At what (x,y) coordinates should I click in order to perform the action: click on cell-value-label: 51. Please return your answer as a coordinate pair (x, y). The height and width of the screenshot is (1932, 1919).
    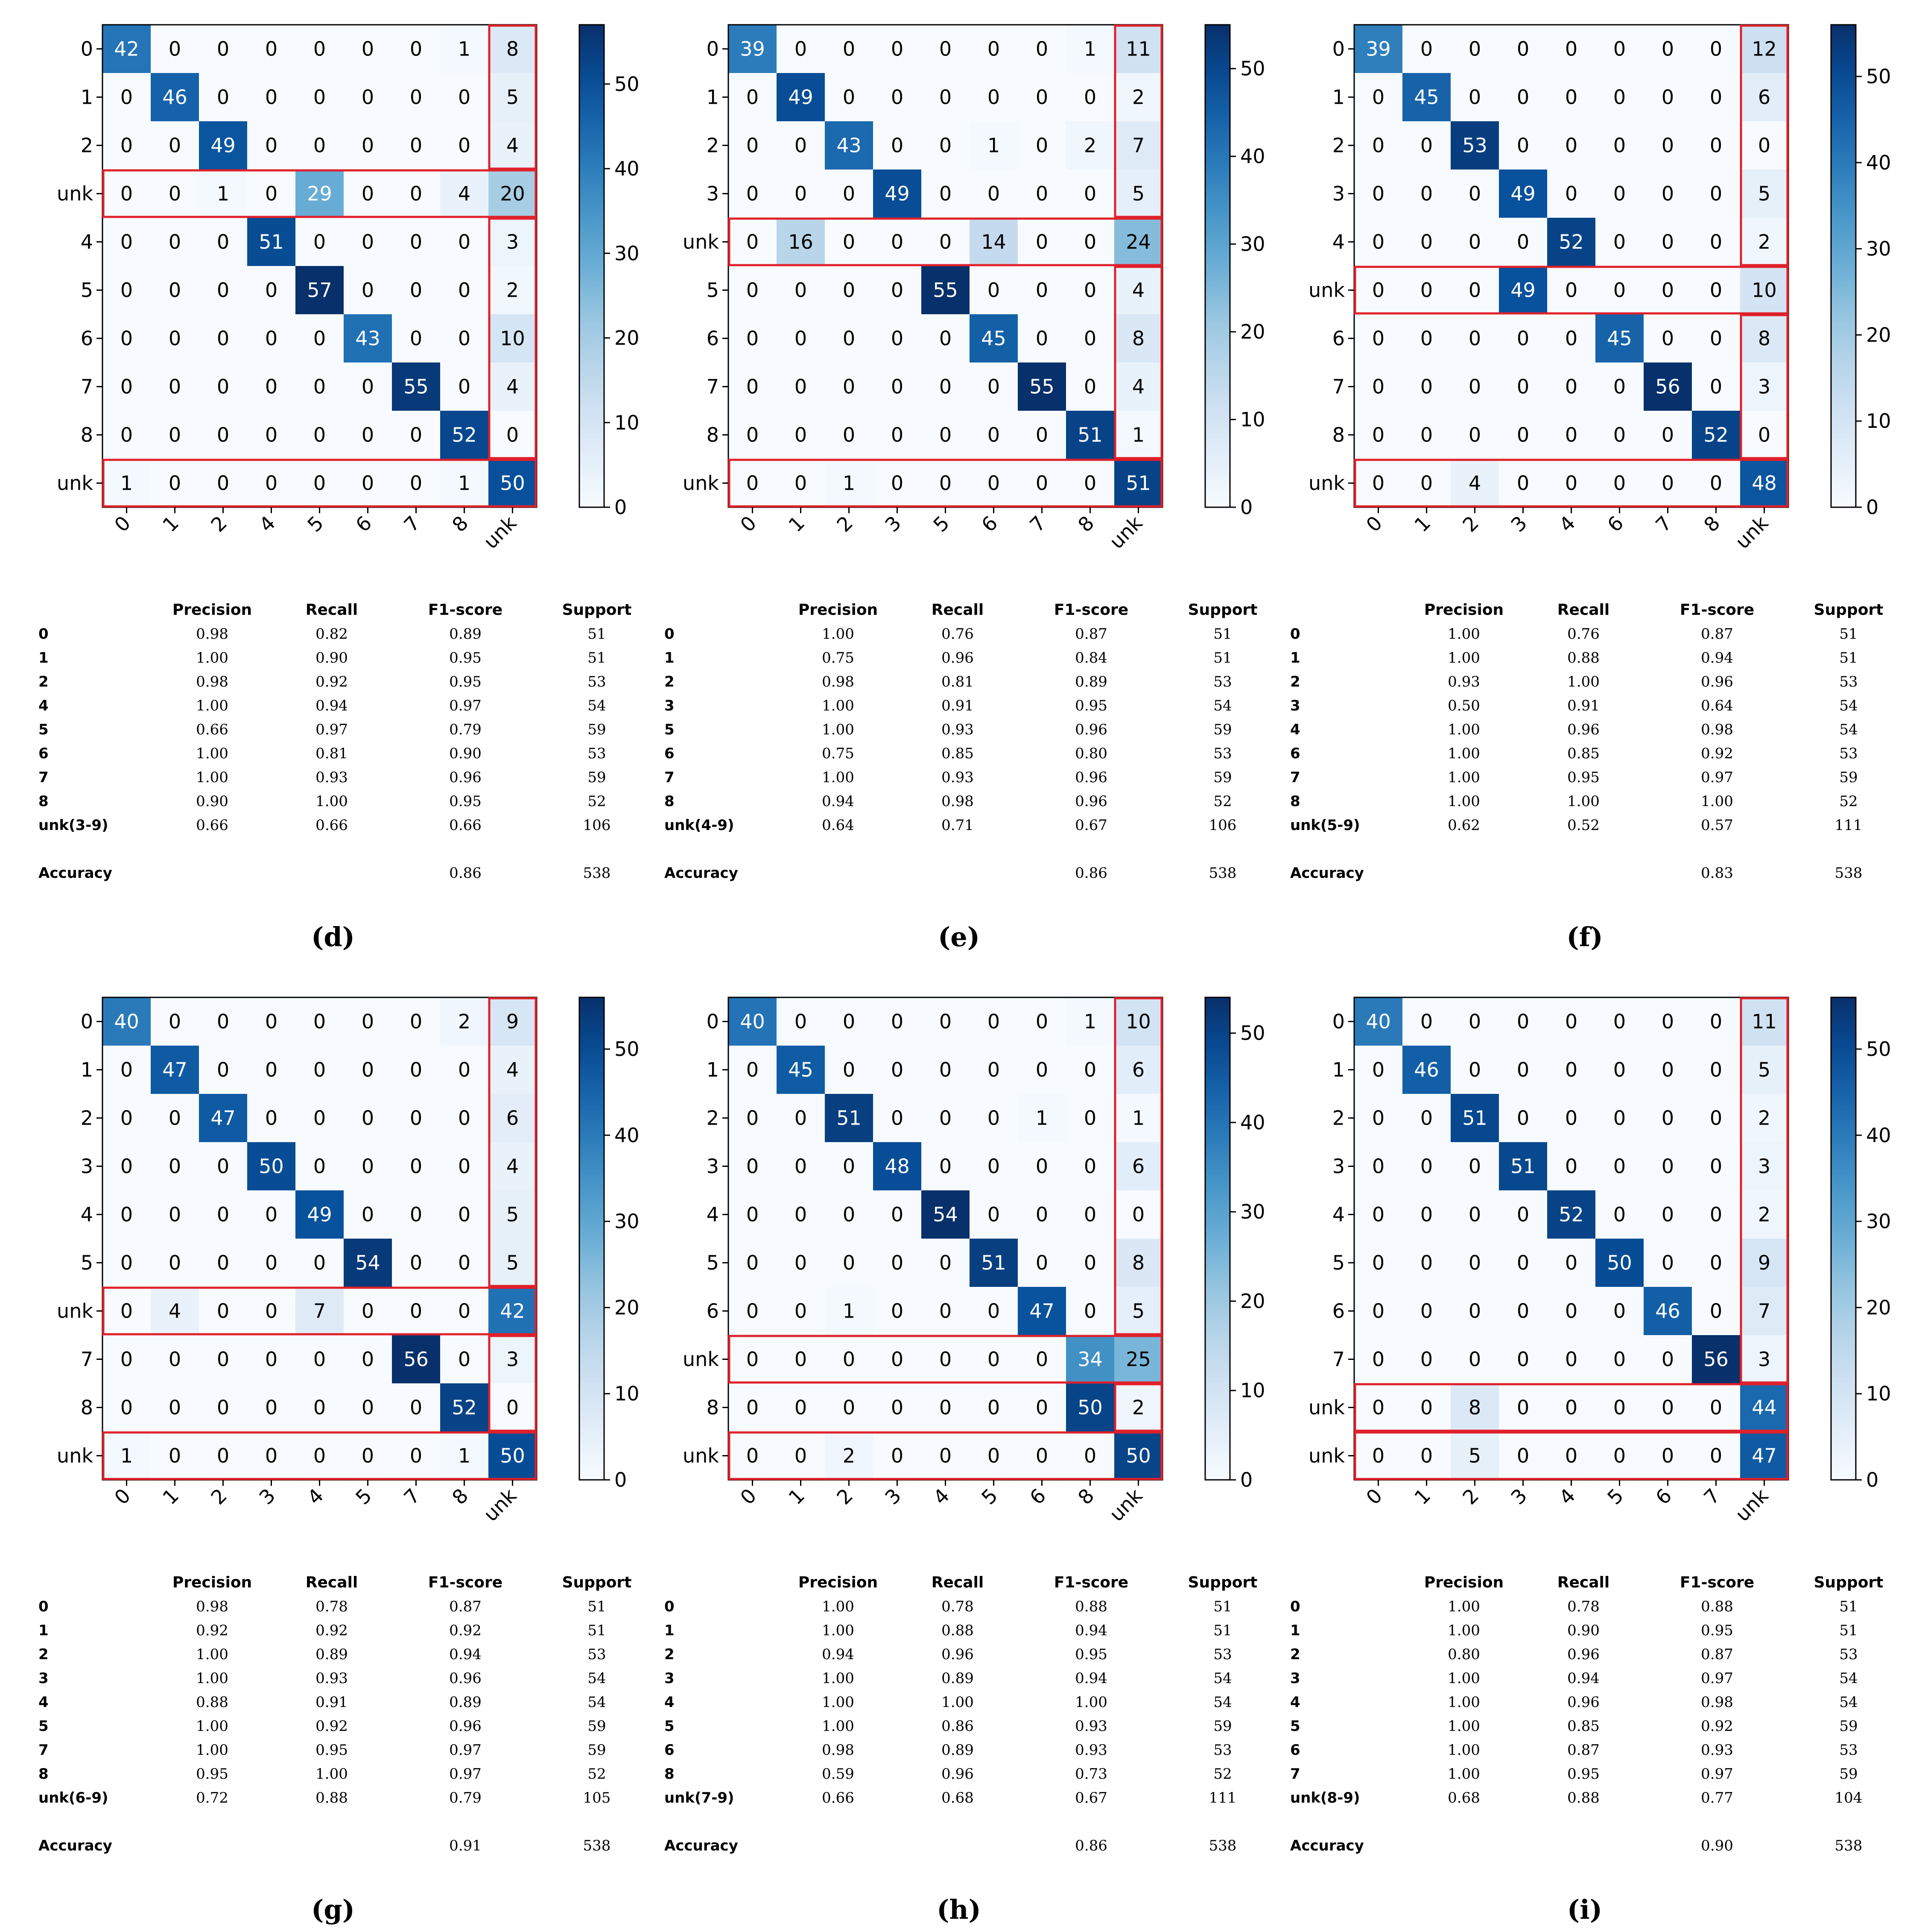
    Looking at the image, I should click on (1523, 1166).